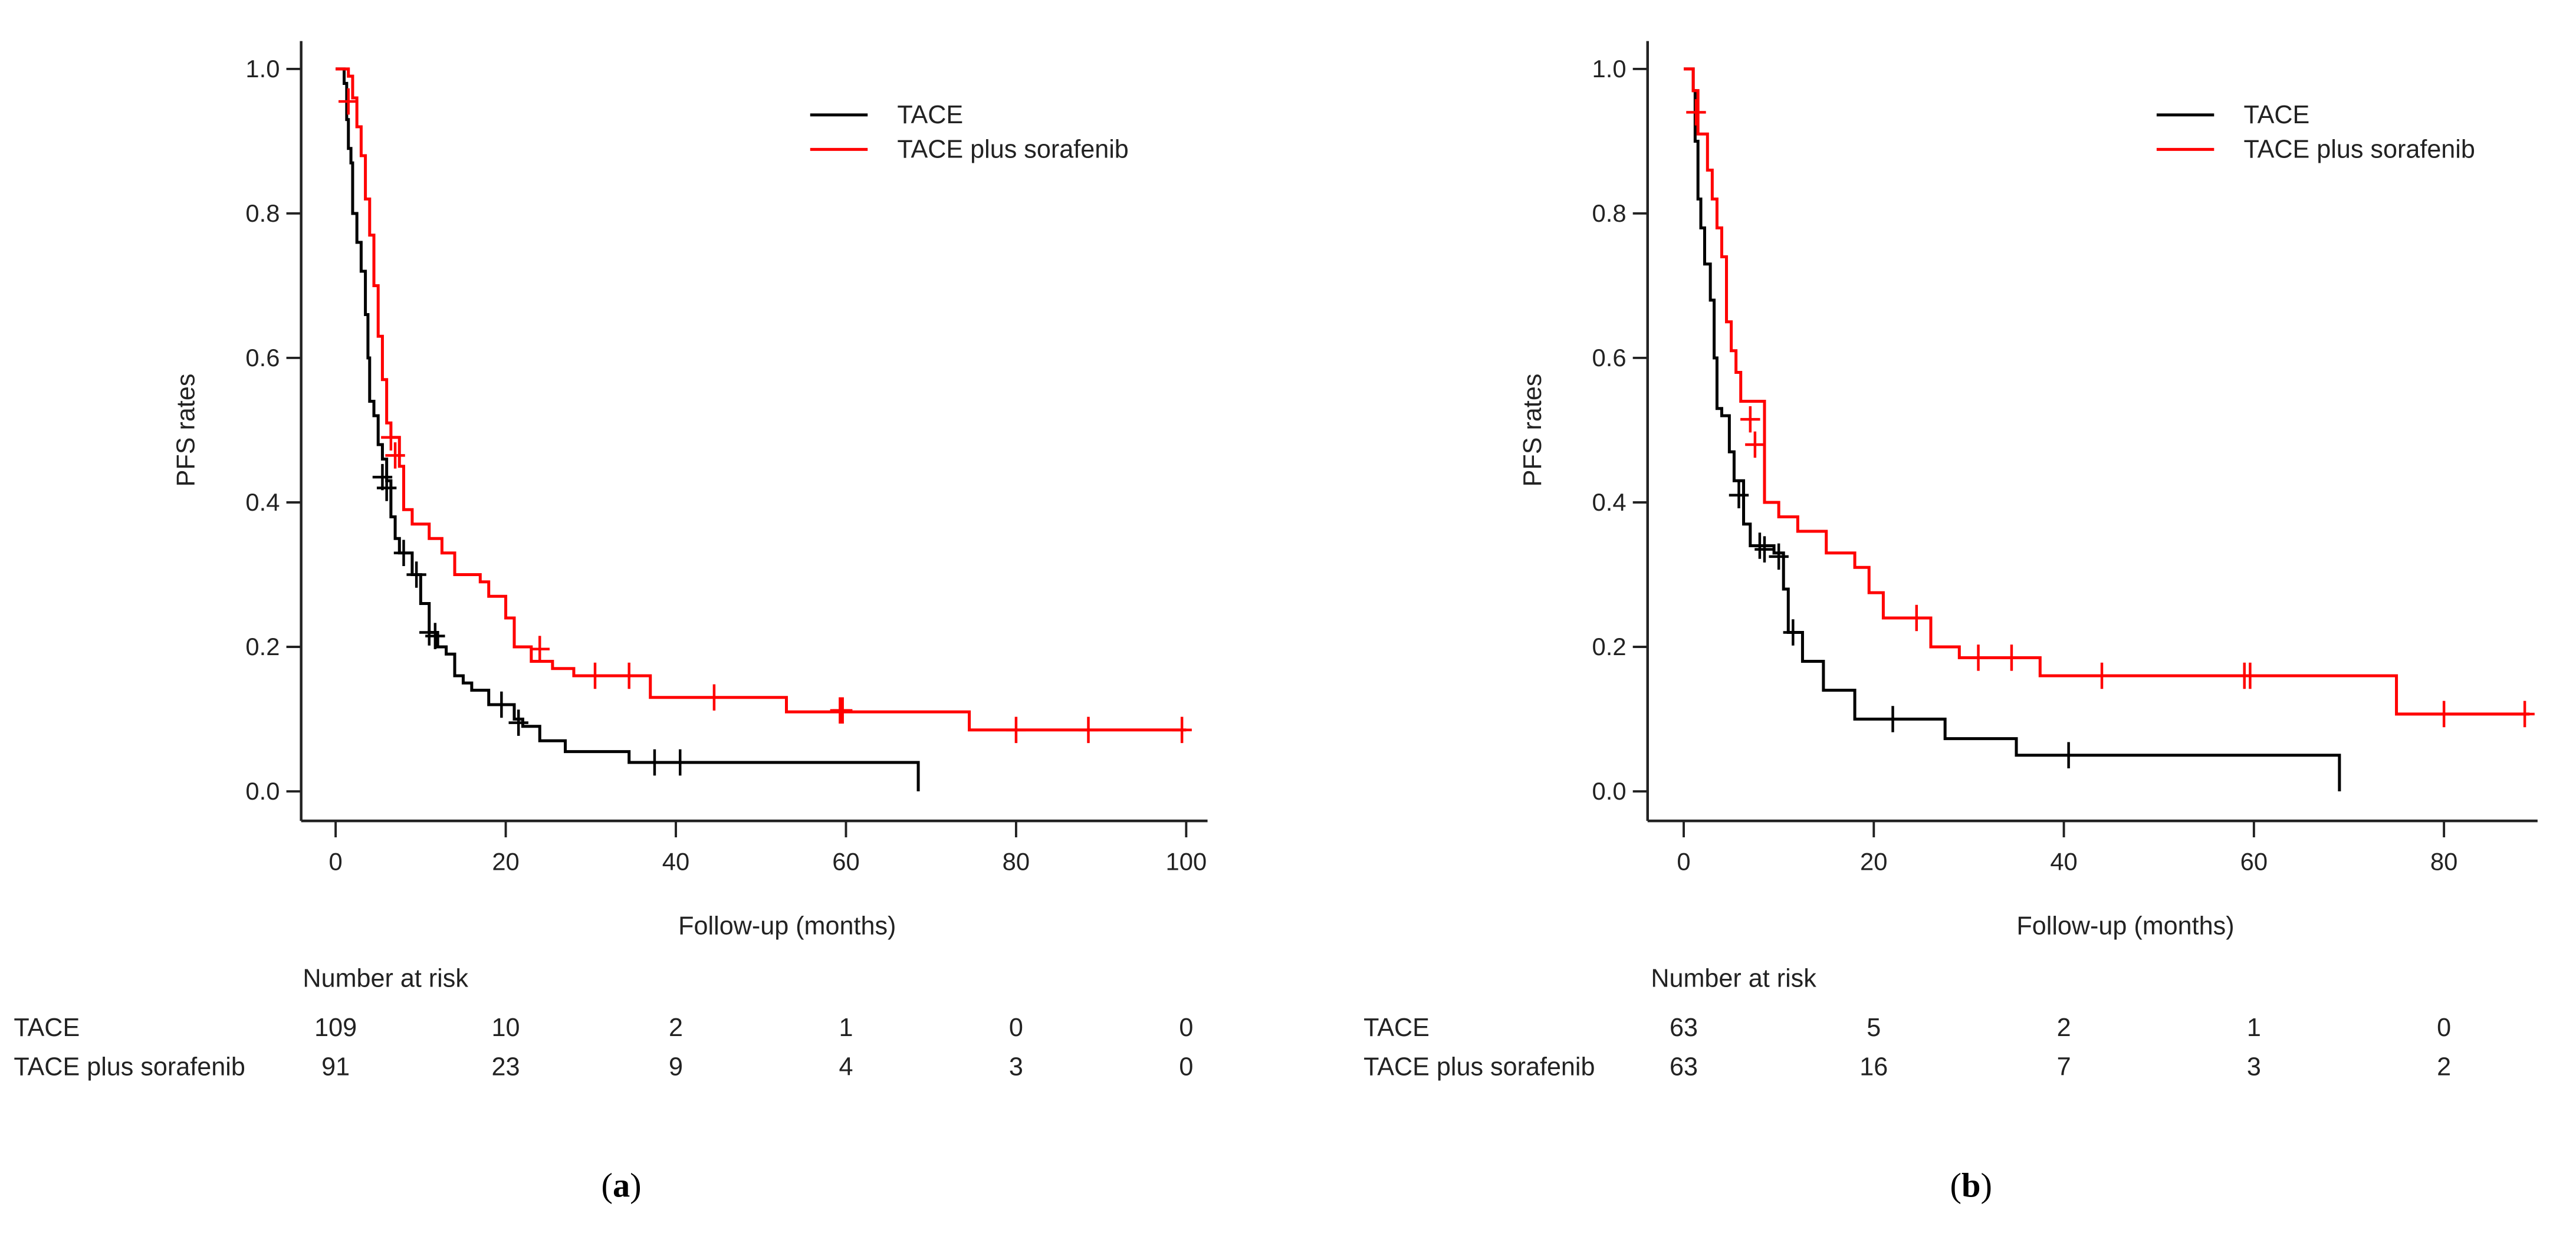 The width and height of the screenshot is (2576, 1233). I want to click on caption-letter: b, so click(1971, 1186).